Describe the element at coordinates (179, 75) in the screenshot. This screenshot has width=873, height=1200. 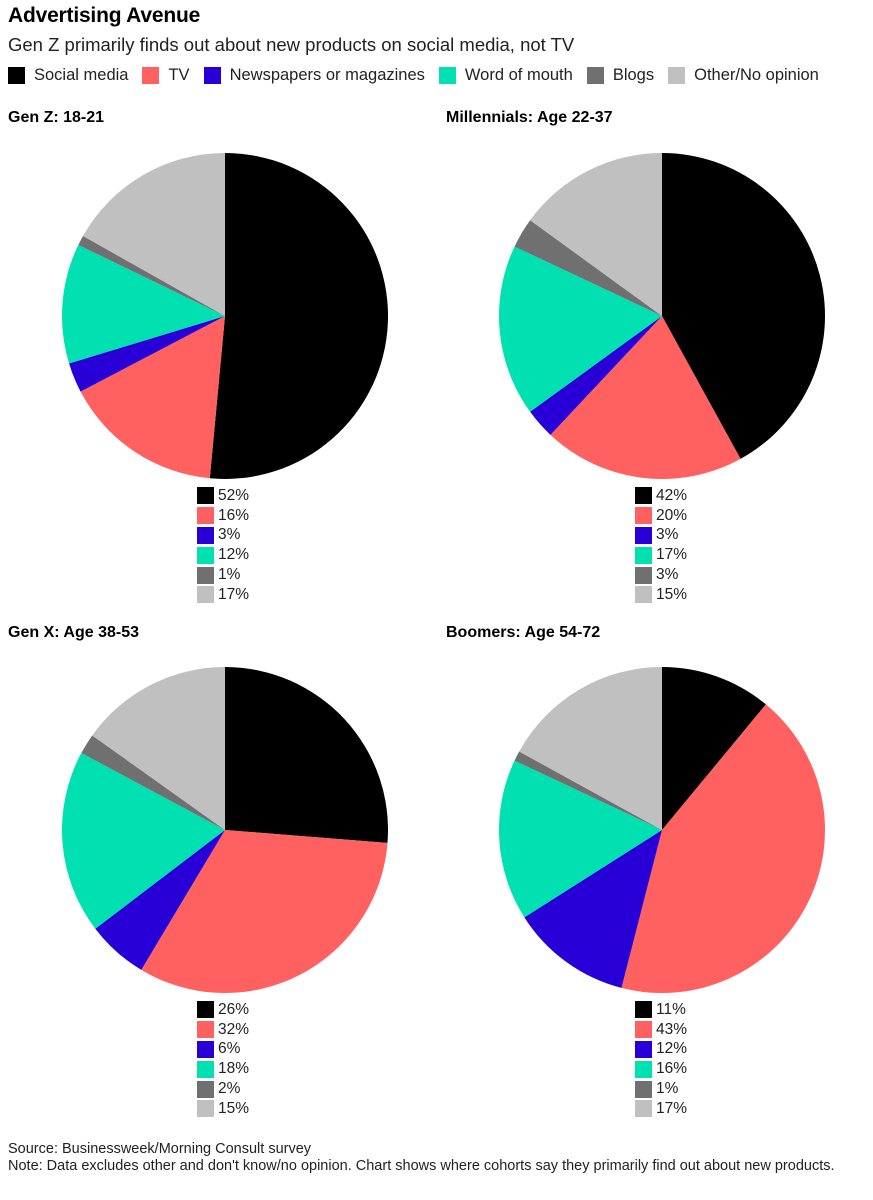
I see `legend-label: TV` at that location.